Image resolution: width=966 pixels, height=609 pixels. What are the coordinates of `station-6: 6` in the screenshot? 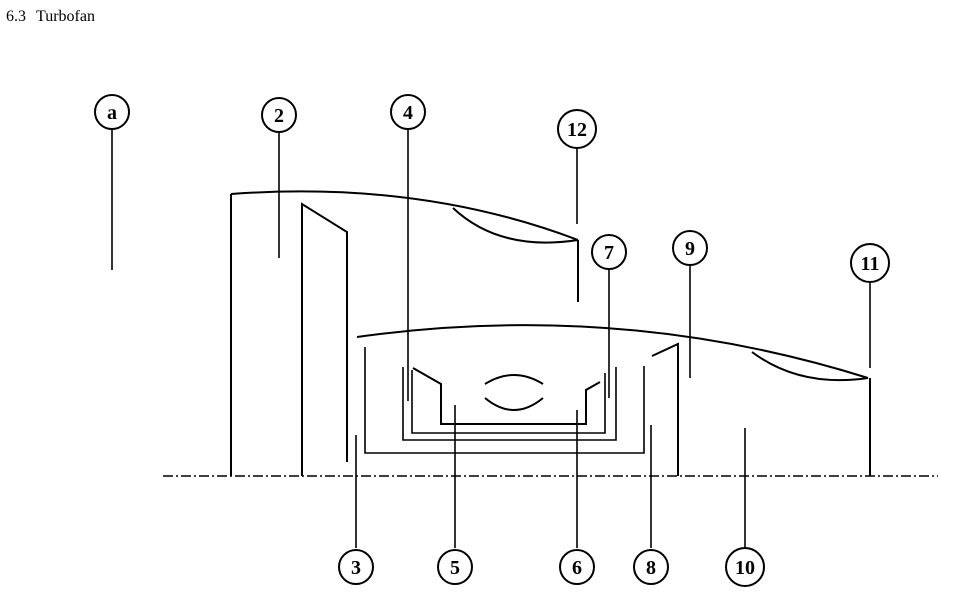 It's located at (577, 567).